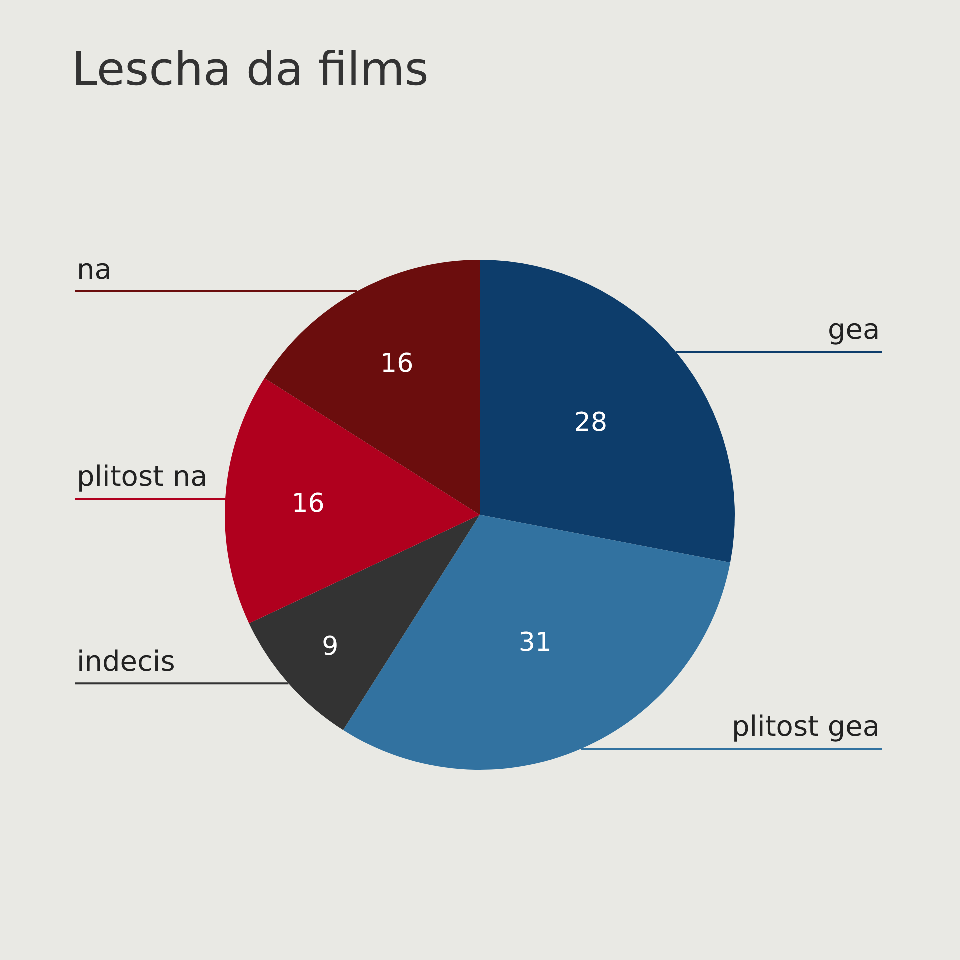  I want to click on slice-label: indecis, so click(126, 661).